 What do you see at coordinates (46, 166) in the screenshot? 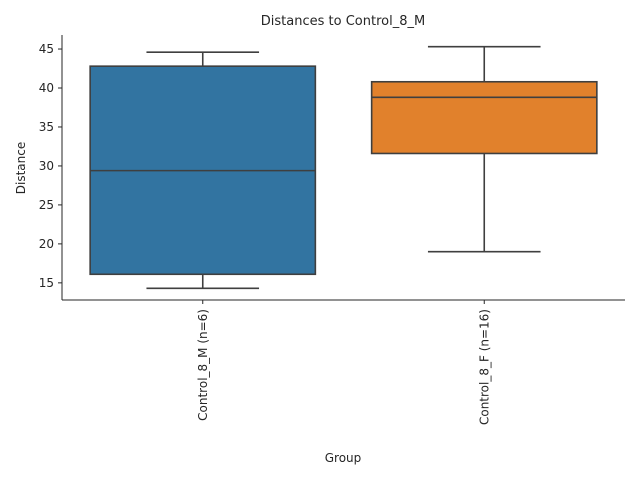
I see `y-tick-label: 30` at bounding box center [46, 166].